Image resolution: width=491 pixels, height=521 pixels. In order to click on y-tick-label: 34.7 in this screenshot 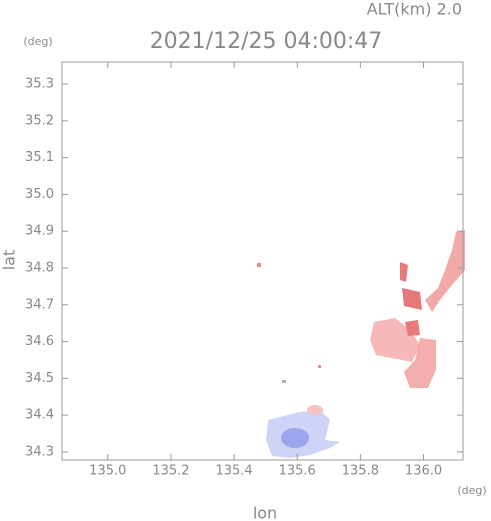, I will do `click(39, 304)`.